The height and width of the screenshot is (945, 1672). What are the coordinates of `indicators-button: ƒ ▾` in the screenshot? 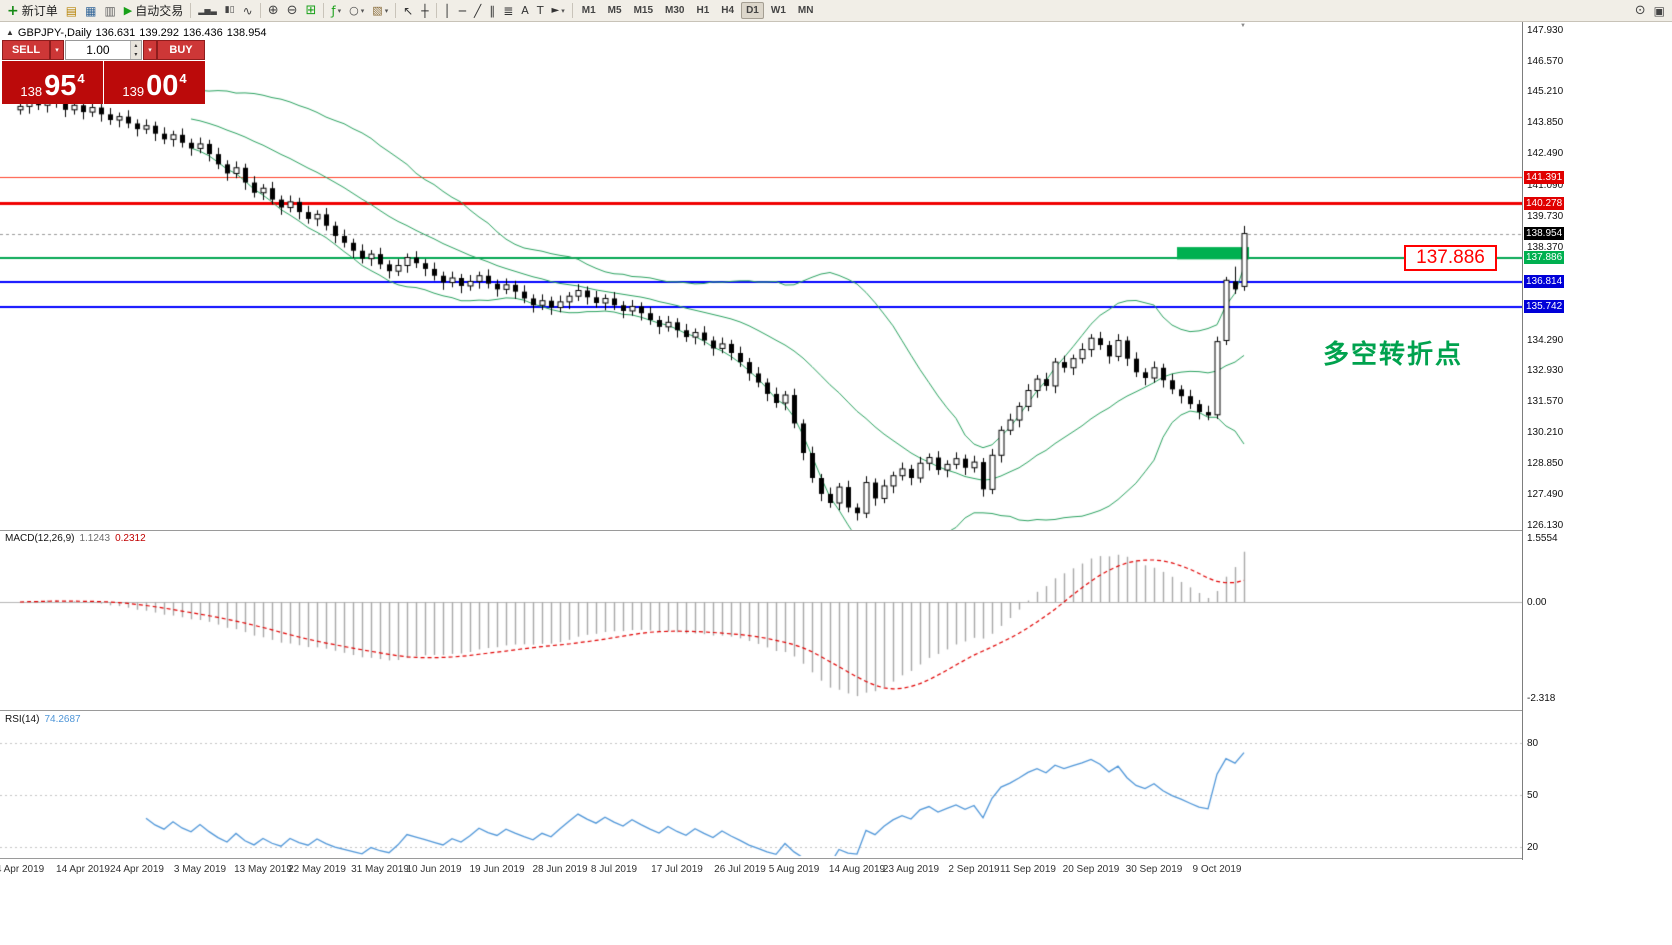 It's located at (336, 10).